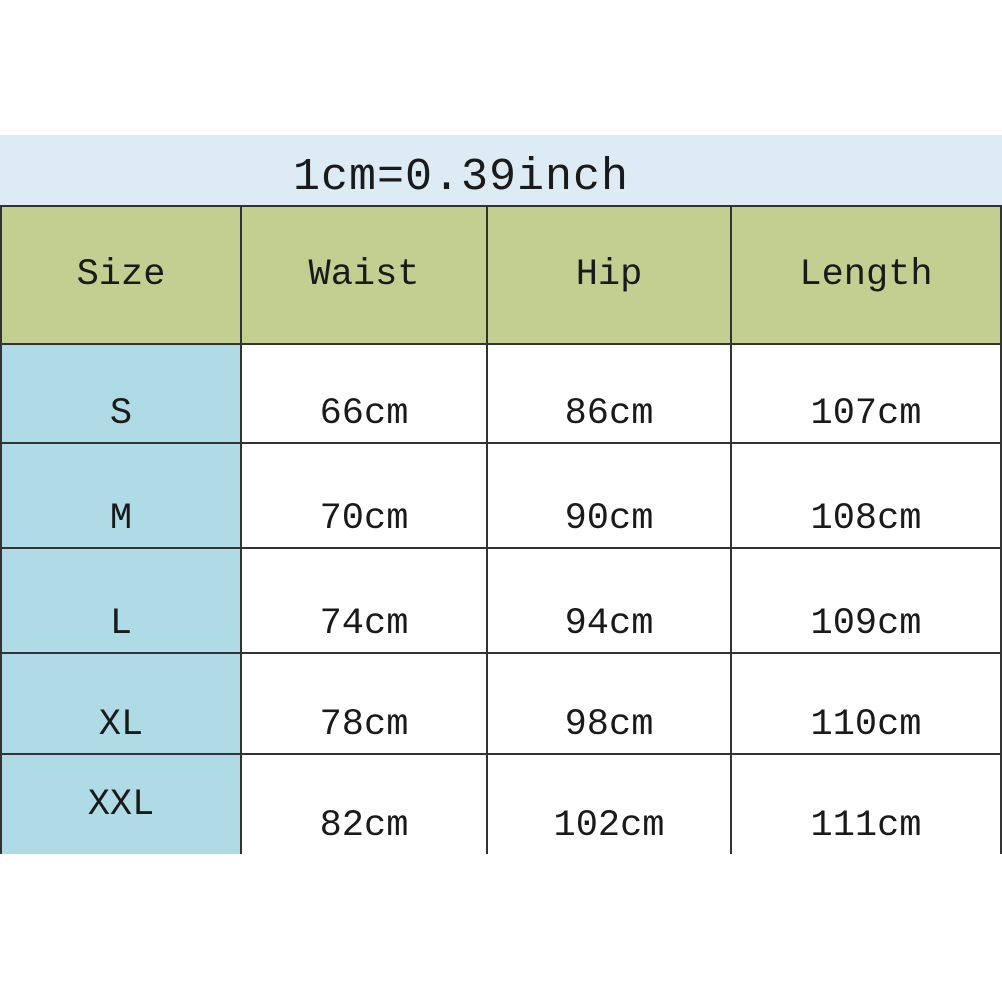 This screenshot has width=1002, height=1002. What do you see at coordinates (121, 393) in the screenshot?
I see `size-cell: S` at bounding box center [121, 393].